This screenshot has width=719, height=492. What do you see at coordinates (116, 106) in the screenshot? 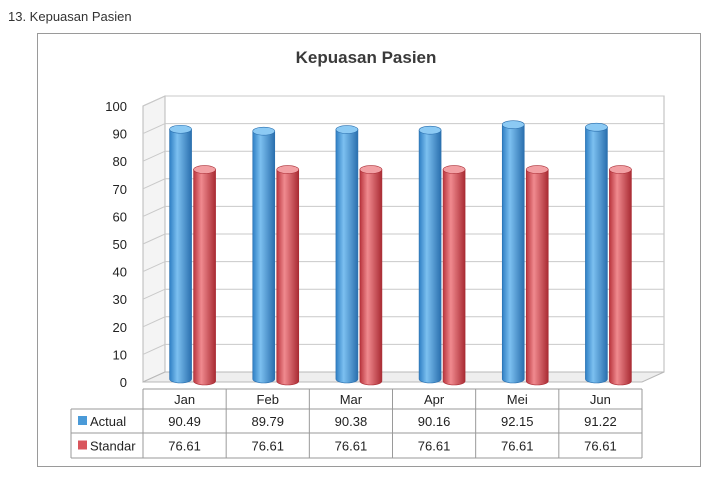
I see `y-tick-label: 100` at bounding box center [116, 106].